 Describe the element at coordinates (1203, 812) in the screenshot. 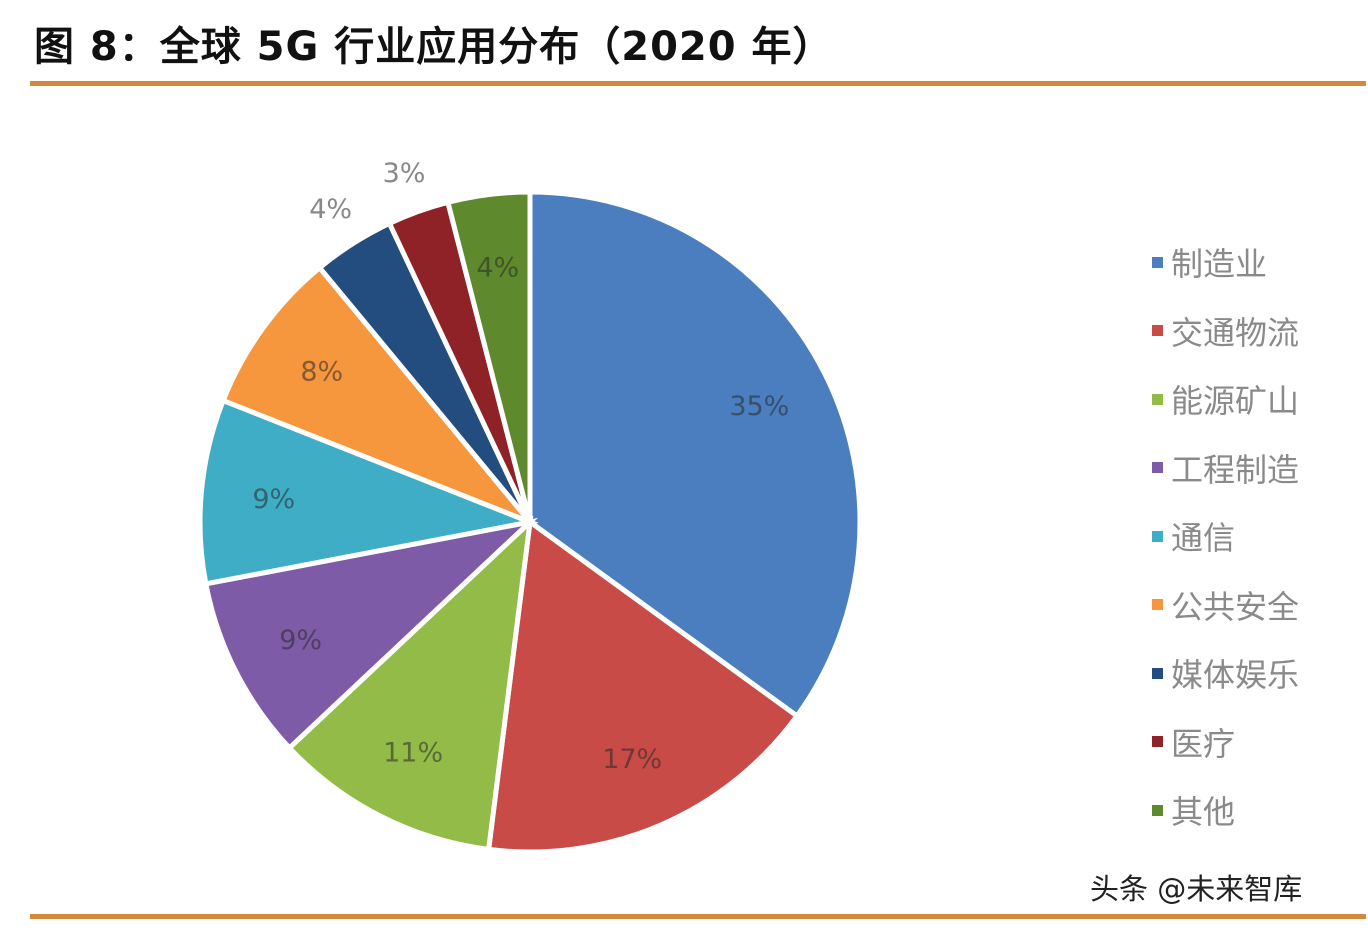

I see `legend-label: 其他` at that location.